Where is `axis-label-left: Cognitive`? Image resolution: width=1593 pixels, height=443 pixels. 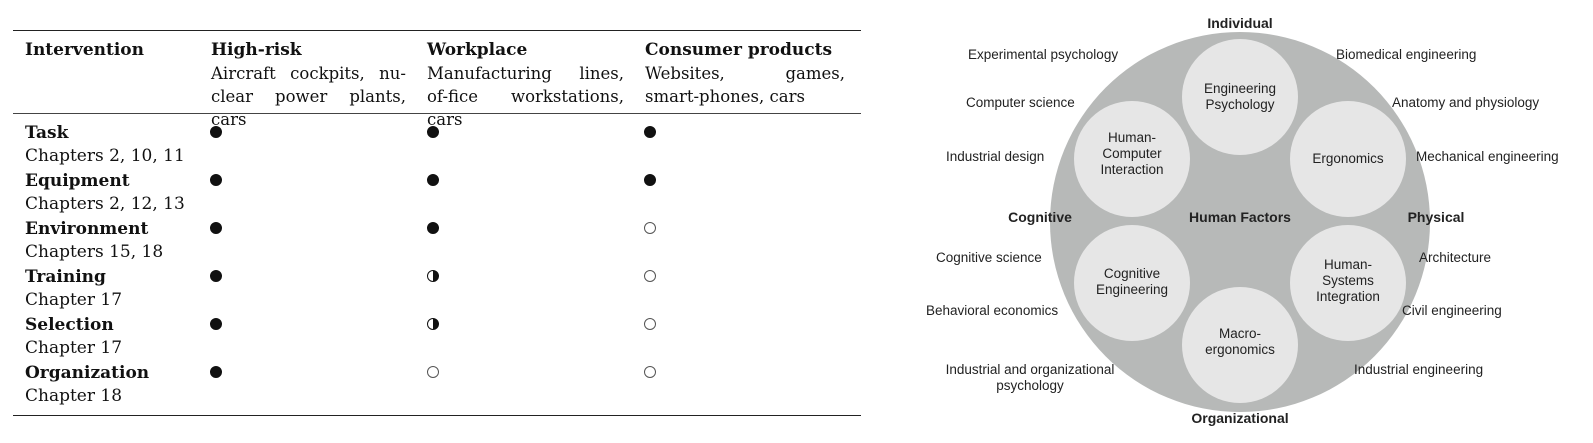
axis-label-left: Cognitive is located at coordinates (1040, 217).